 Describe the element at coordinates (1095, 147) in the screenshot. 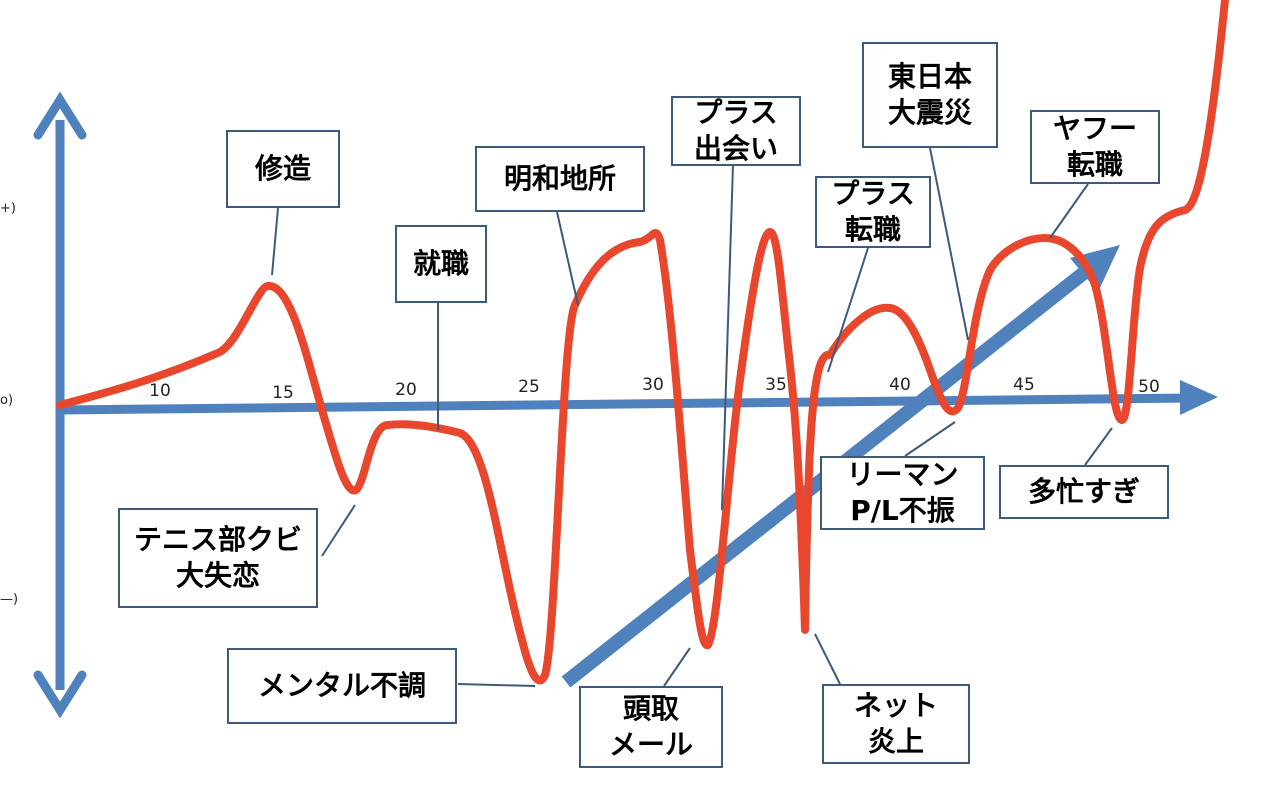

I see `event-box-yahoo: ヤフー 転職` at that location.